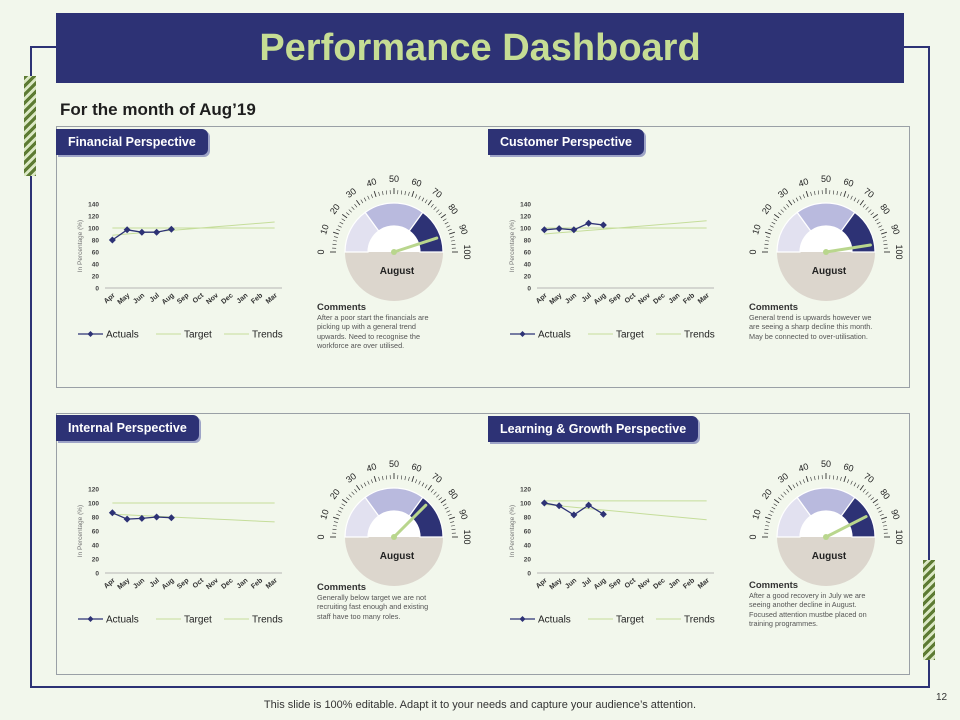 The width and height of the screenshot is (960, 720). I want to click on gauge-scale-label: 50, so click(394, 464).